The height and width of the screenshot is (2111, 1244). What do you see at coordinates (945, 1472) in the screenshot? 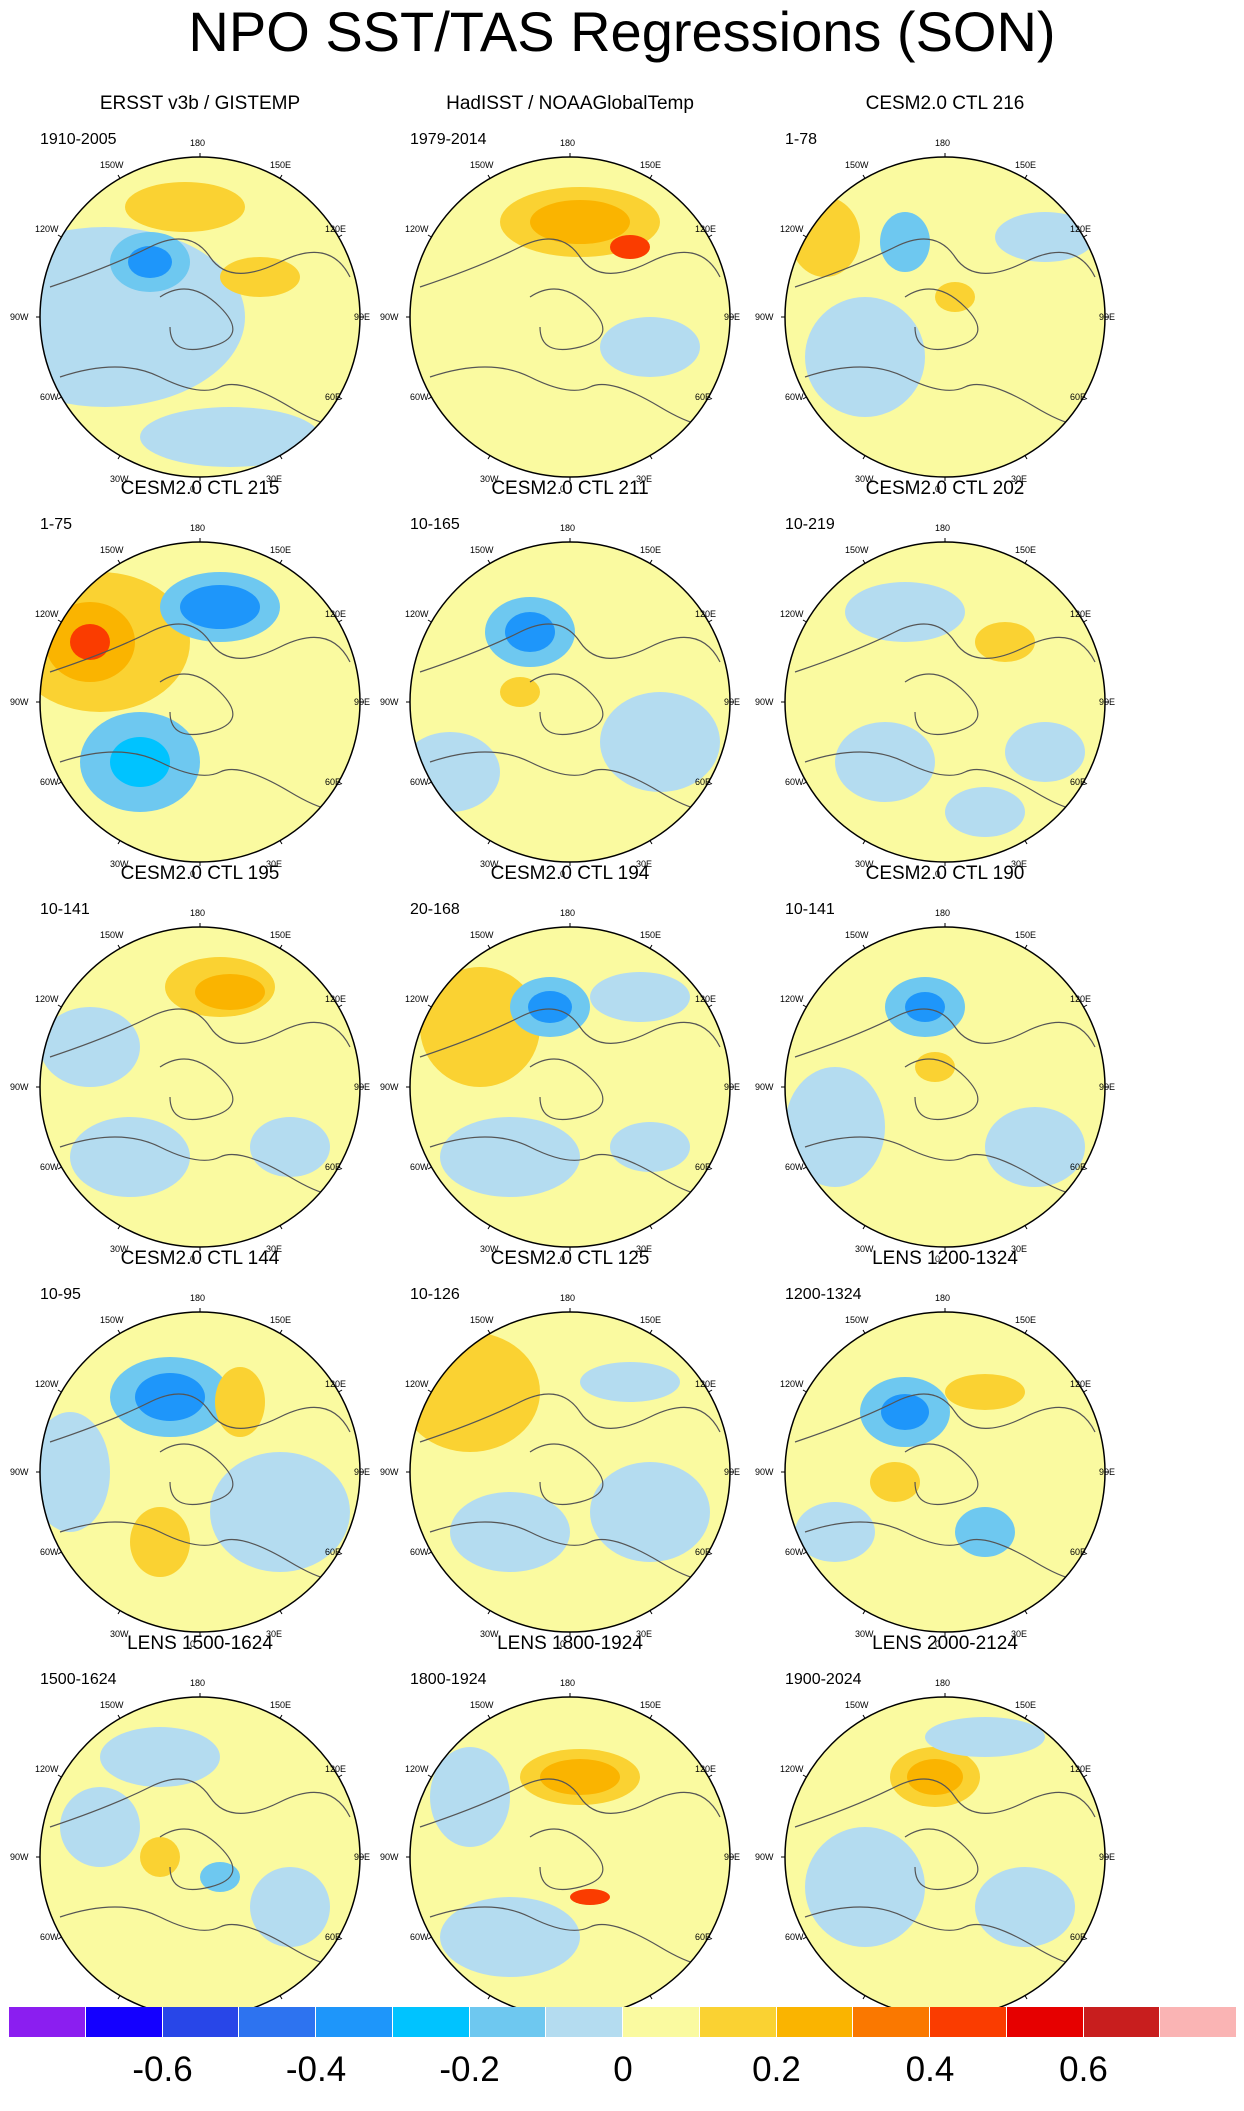
I see `map-background-fill` at bounding box center [945, 1472].